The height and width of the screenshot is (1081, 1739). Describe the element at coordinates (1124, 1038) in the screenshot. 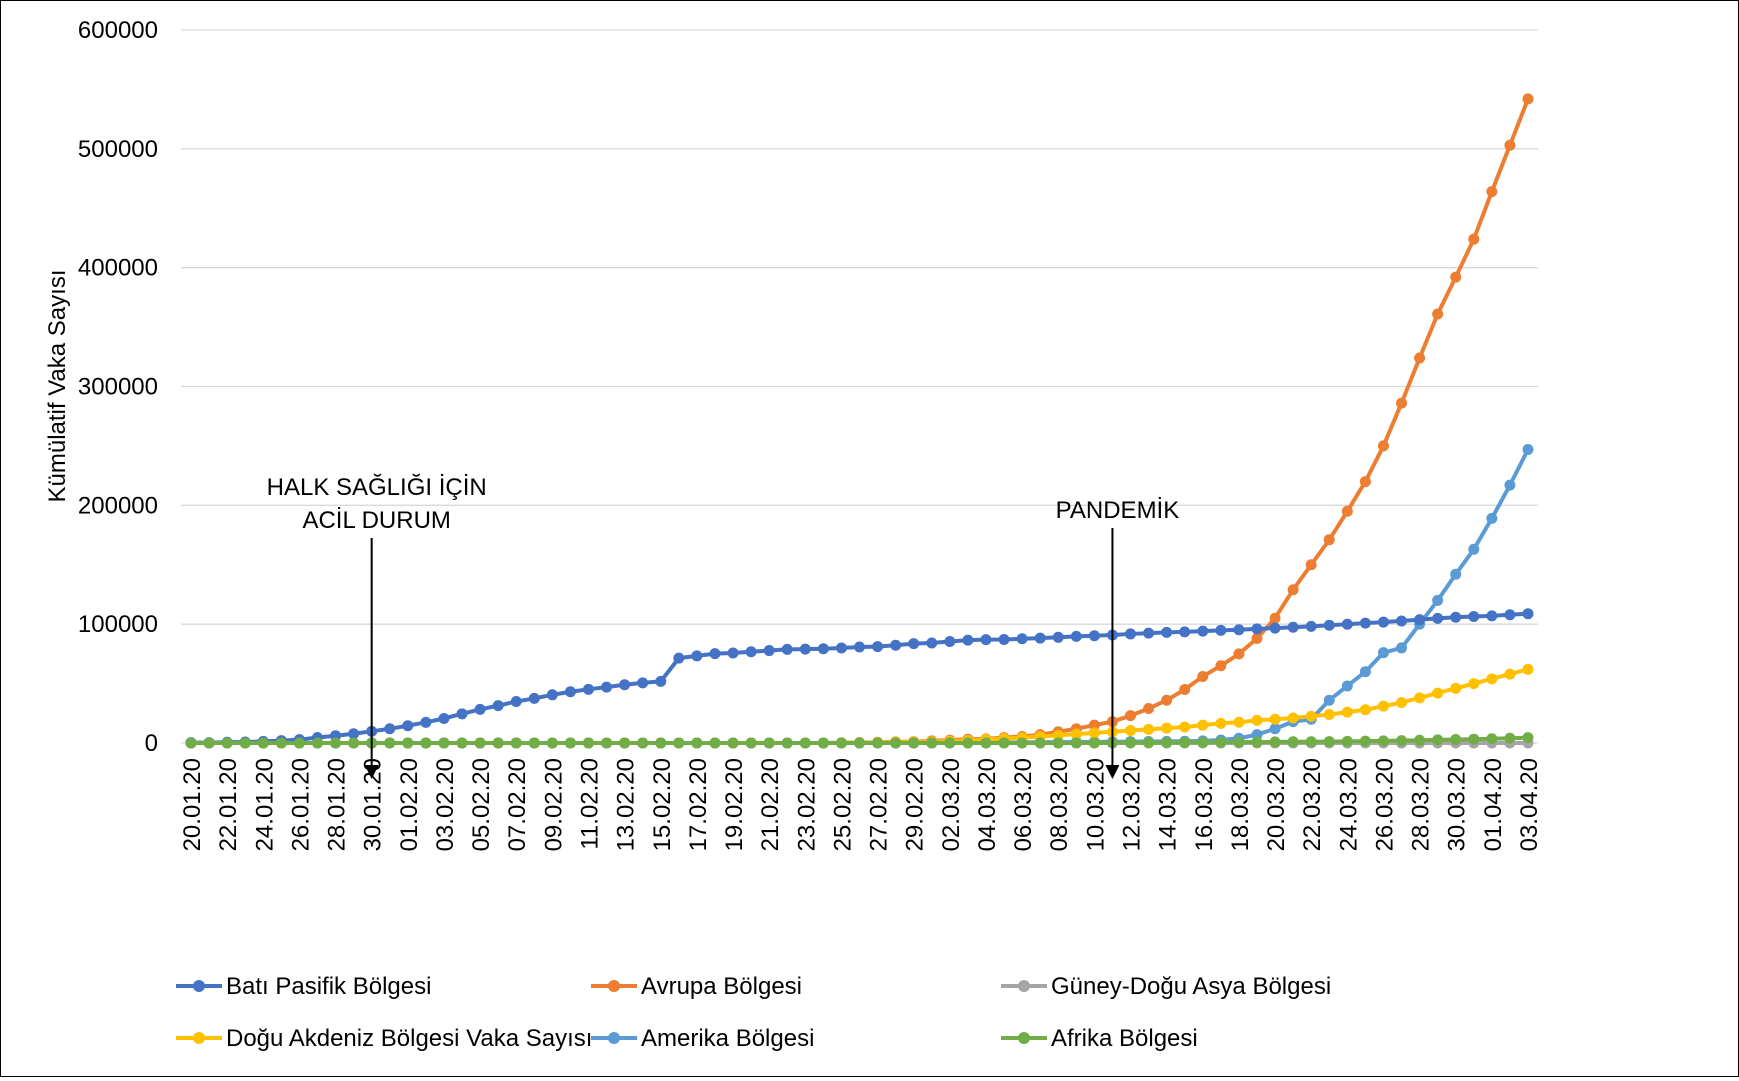

I see `legend-label: Afrika Bölgesi` at that location.